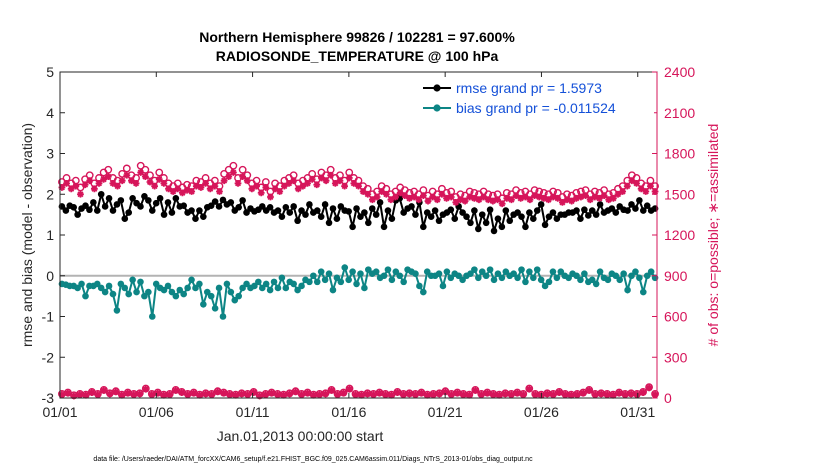 The width and height of the screenshot is (830, 470). Describe the element at coordinates (679, 154) in the screenshot. I see `y-right-tick-label: 1800` at that location.